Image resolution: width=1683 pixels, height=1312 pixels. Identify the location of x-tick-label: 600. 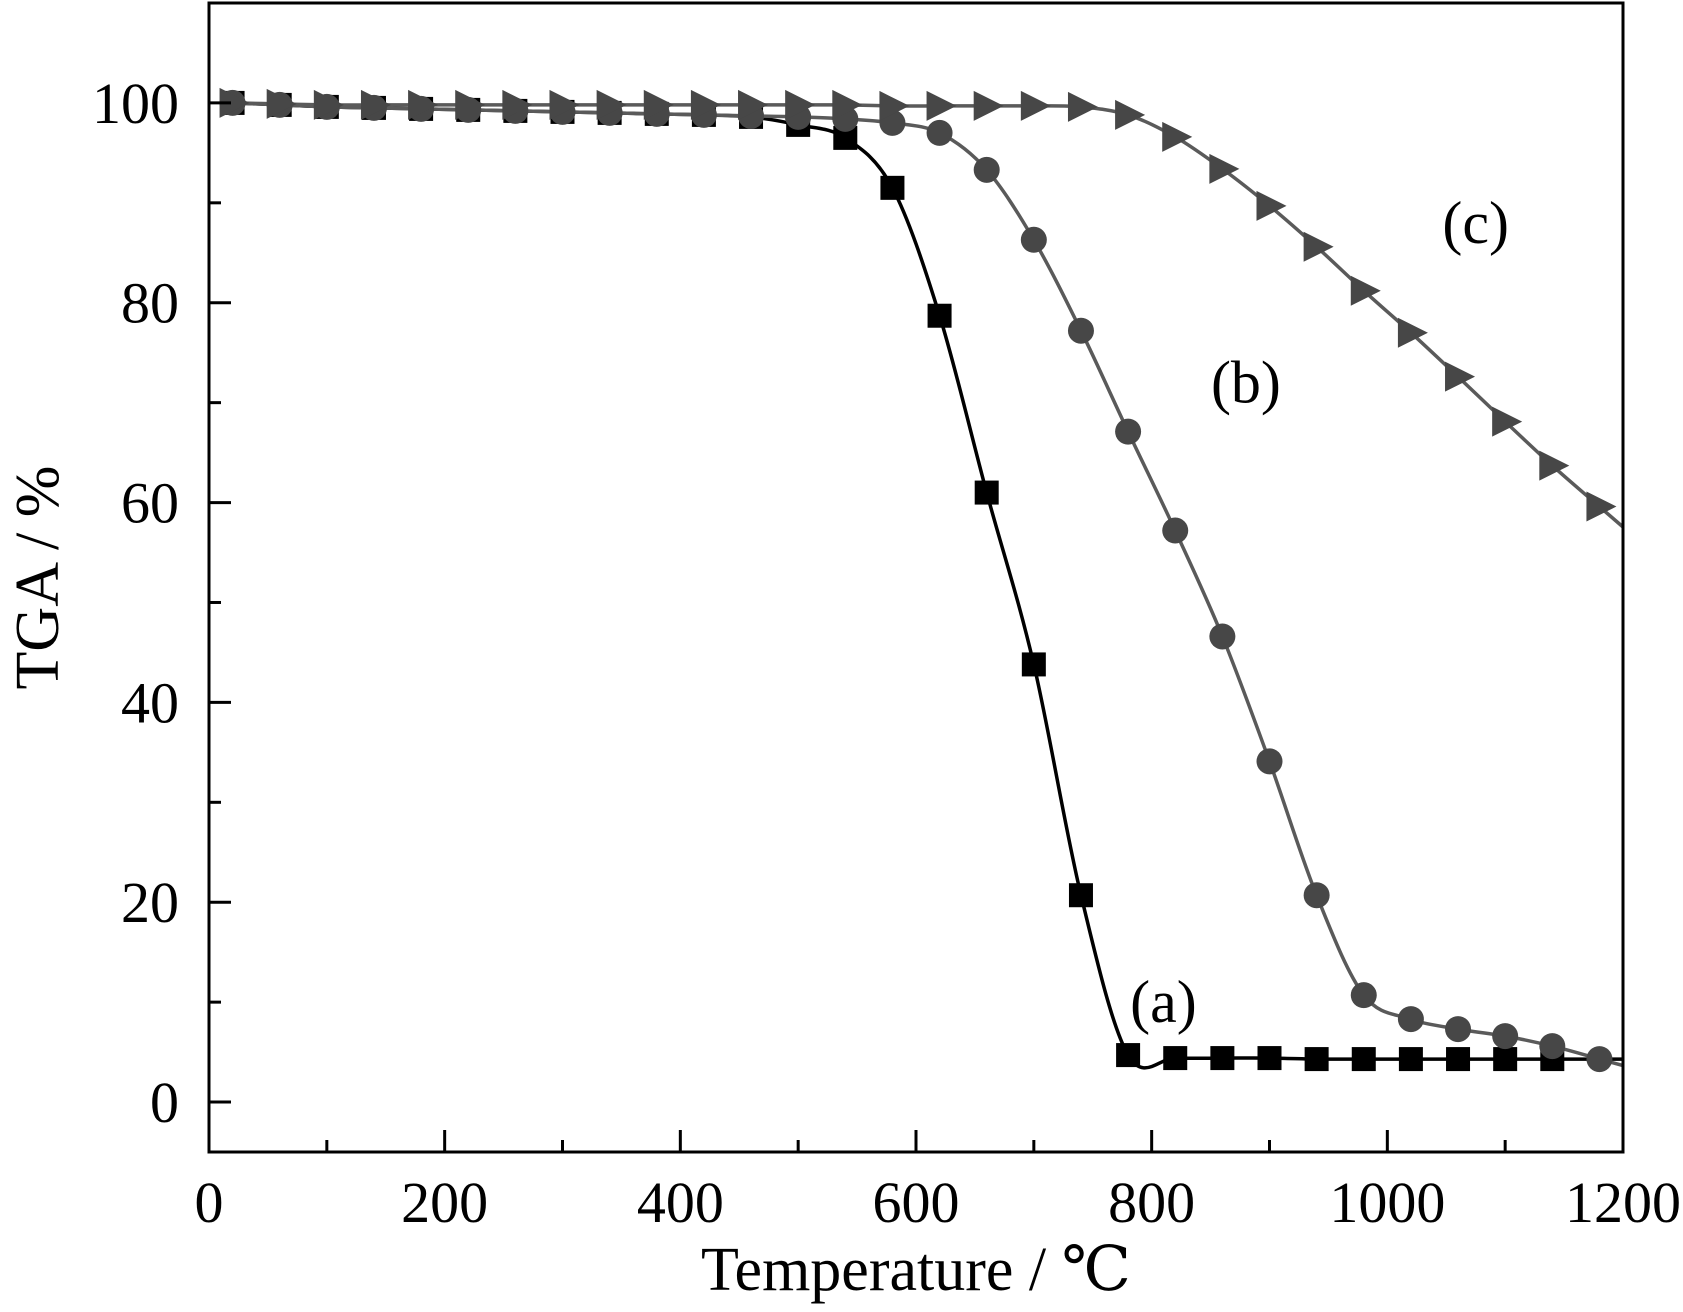
(916, 1202).